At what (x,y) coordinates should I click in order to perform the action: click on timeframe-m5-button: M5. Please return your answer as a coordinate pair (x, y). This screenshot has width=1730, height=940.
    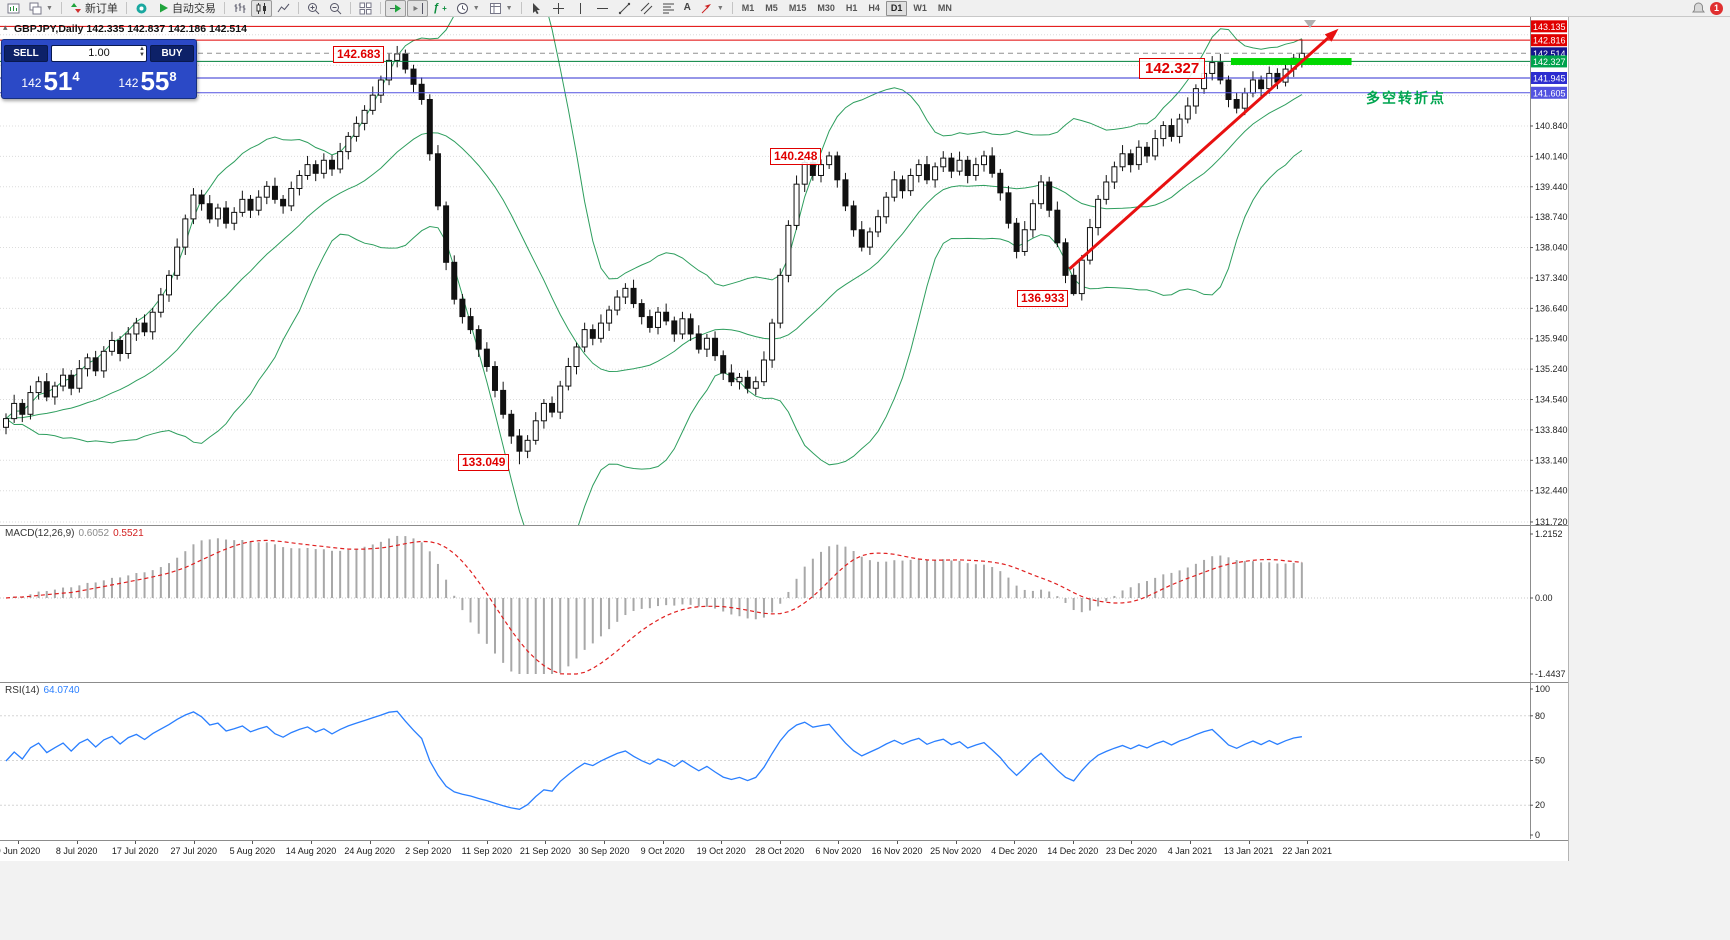
    Looking at the image, I should click on (771, 8).